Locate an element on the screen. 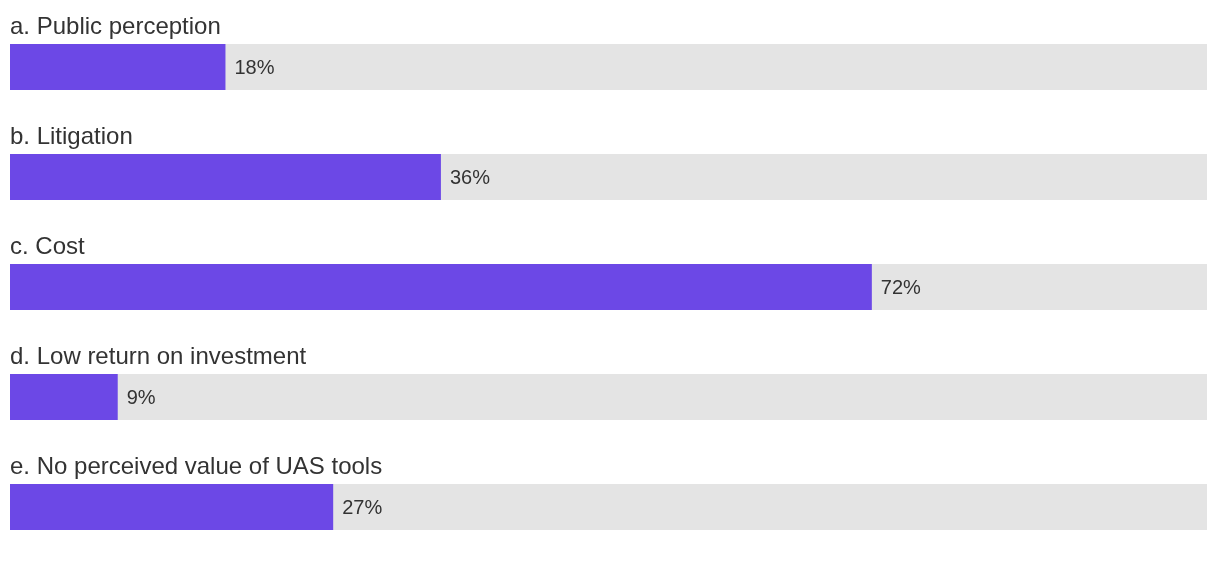 This screenshot has height=562, width=1221. y-tick-label: d. Low return on investment is located at coordinates (158, 355).